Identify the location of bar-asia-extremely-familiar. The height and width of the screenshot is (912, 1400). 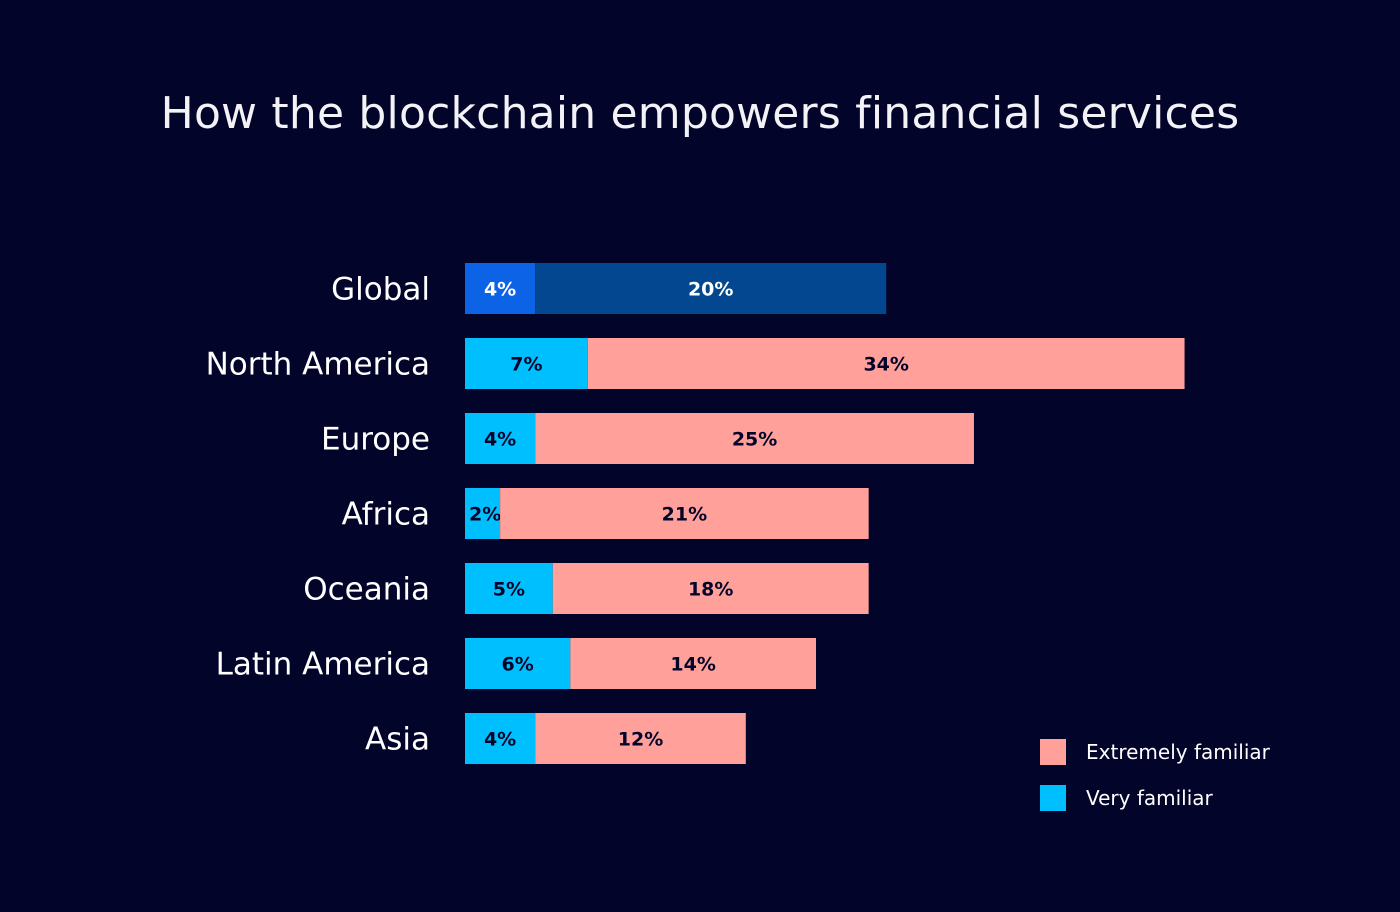
(640, 738).